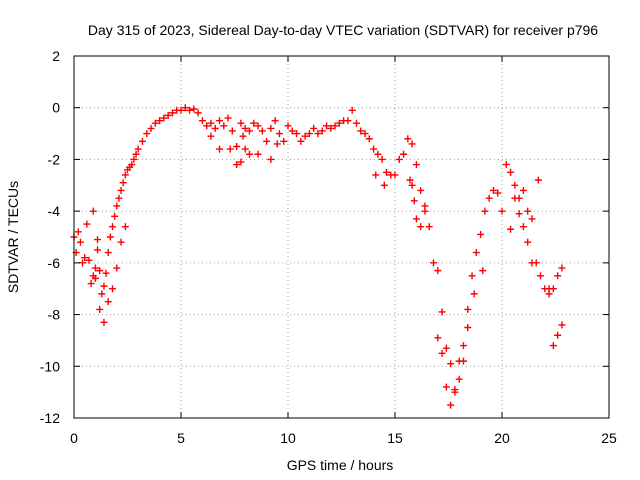 The height and width of the screenshot is (480, 640). I want to click on y-tick-label: -4, so click(54, 211).